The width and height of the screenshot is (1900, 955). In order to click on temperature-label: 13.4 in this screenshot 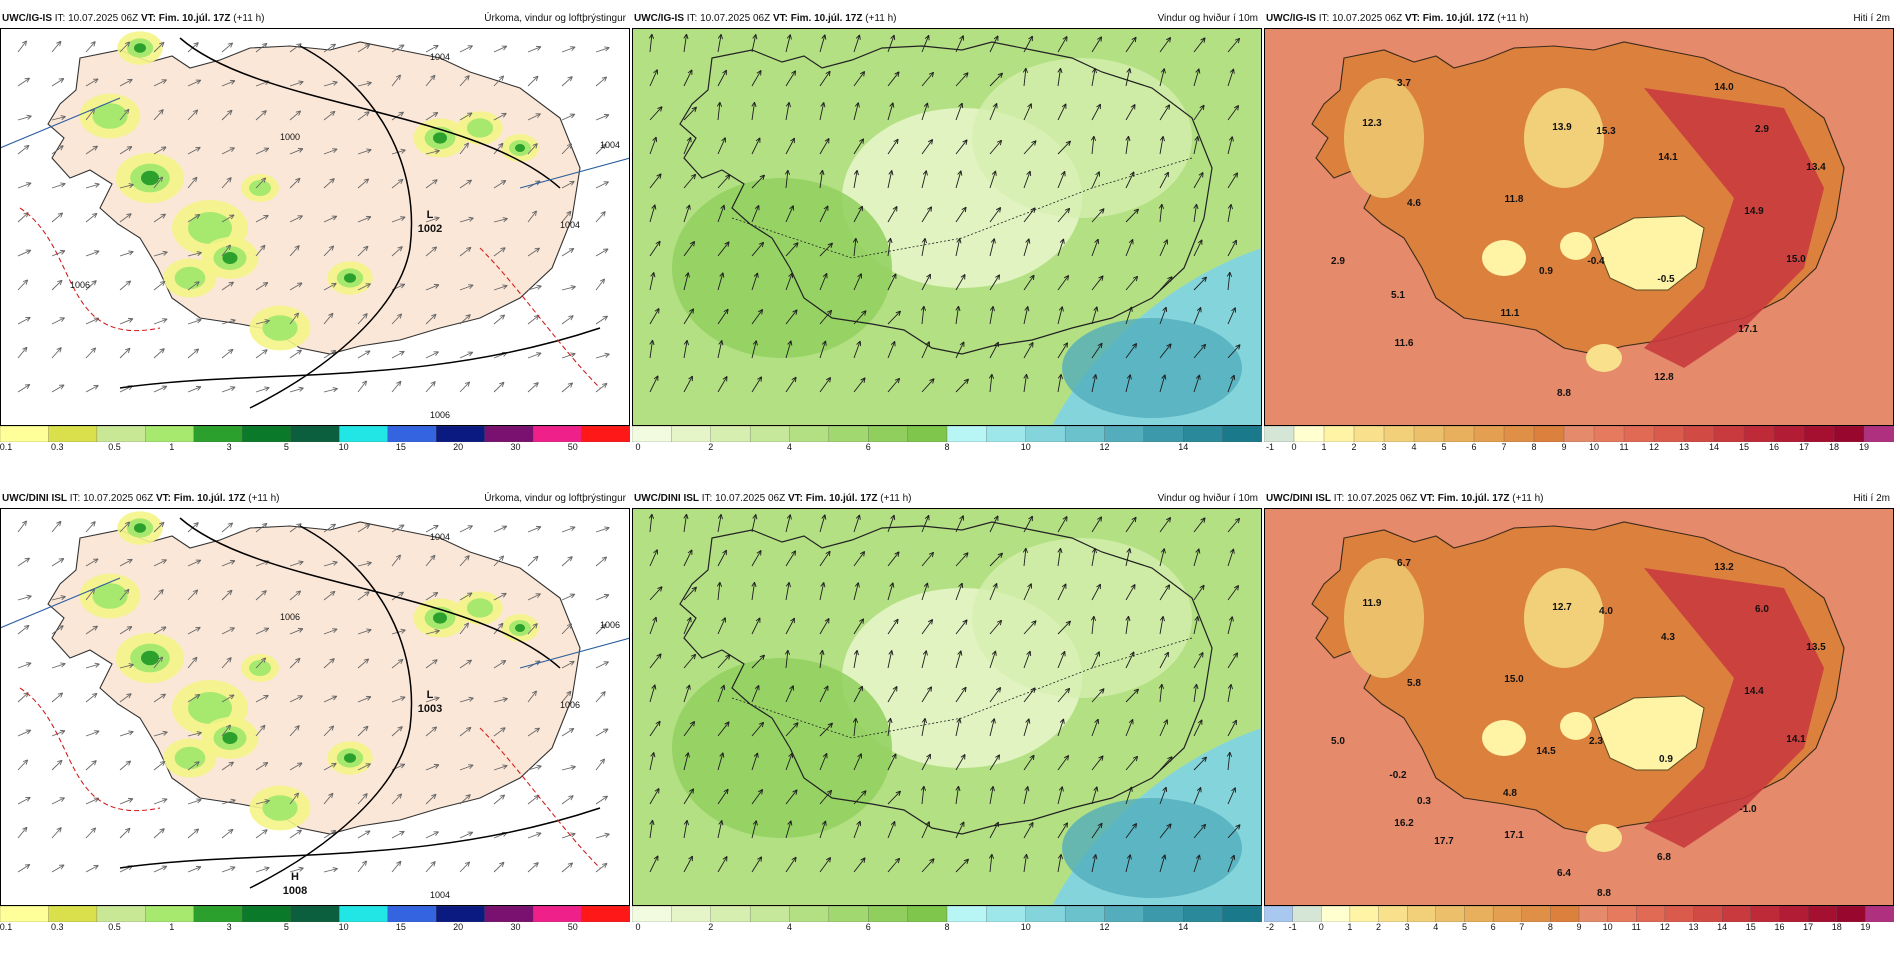, I will do `click(1816, 167)`.